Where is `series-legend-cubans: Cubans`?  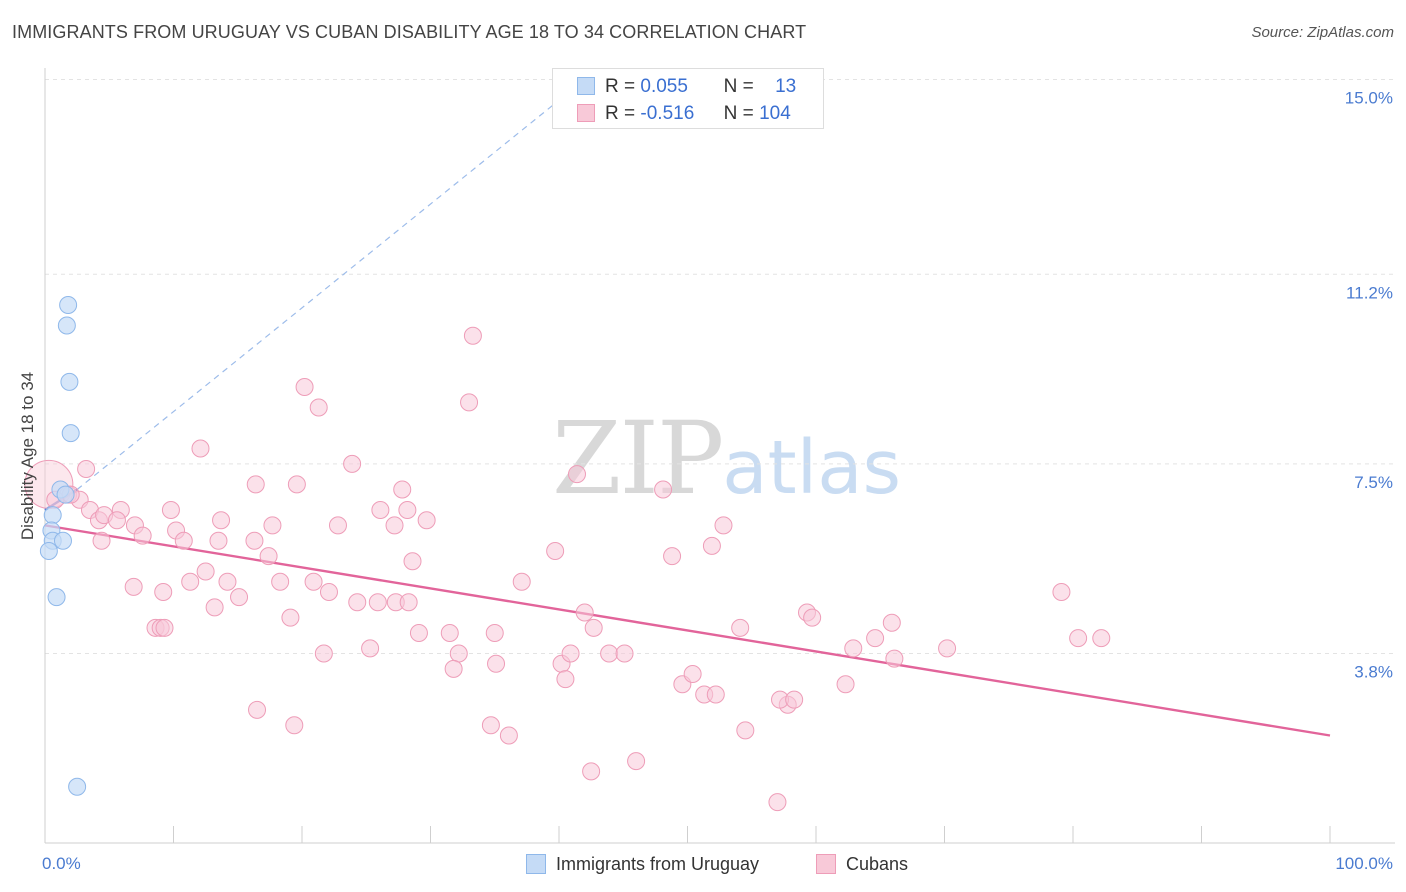
series-legend-cubans: Cubans is located at coordinates (862, 864).